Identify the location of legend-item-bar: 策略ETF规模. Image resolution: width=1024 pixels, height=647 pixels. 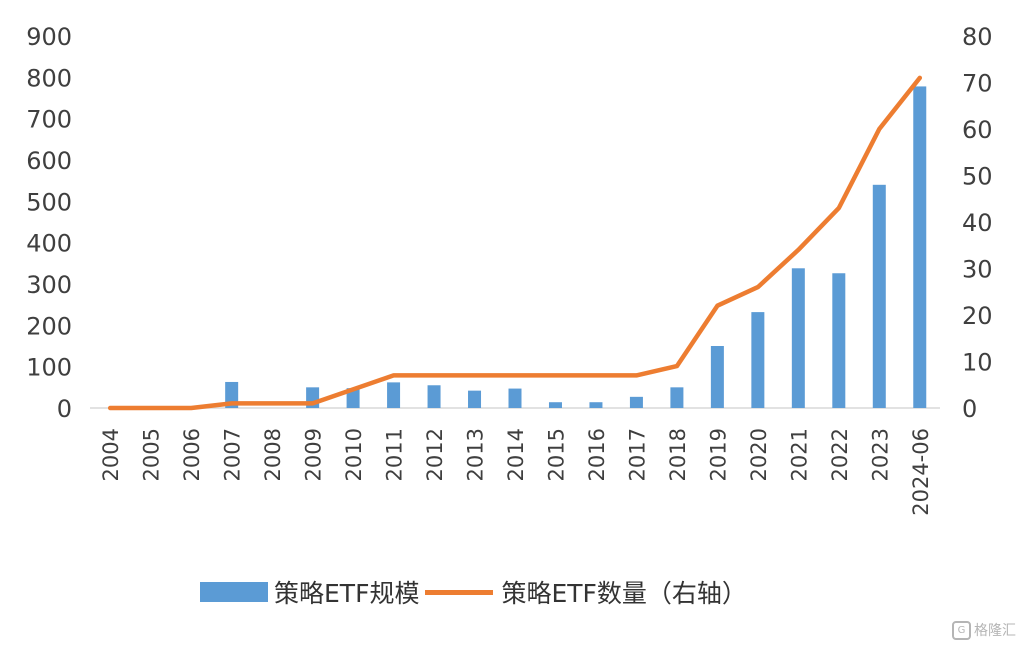
(309, 592).